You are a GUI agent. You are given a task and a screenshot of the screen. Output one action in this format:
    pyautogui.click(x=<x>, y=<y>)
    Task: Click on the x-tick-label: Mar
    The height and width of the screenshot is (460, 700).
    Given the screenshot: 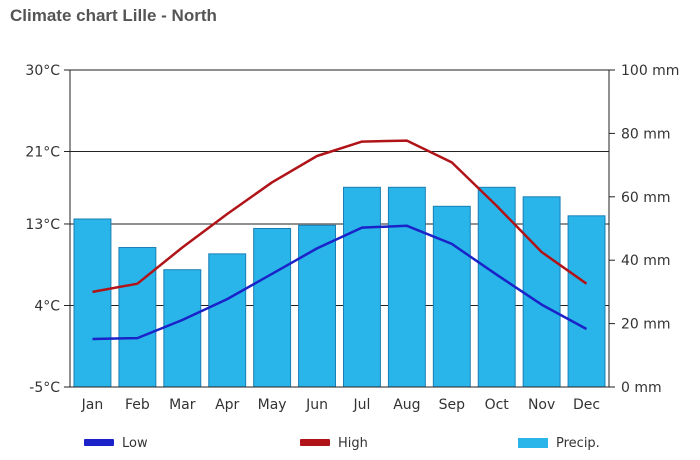 What is the action you would take?
    pyautogui.click(x=182, y=405)
    